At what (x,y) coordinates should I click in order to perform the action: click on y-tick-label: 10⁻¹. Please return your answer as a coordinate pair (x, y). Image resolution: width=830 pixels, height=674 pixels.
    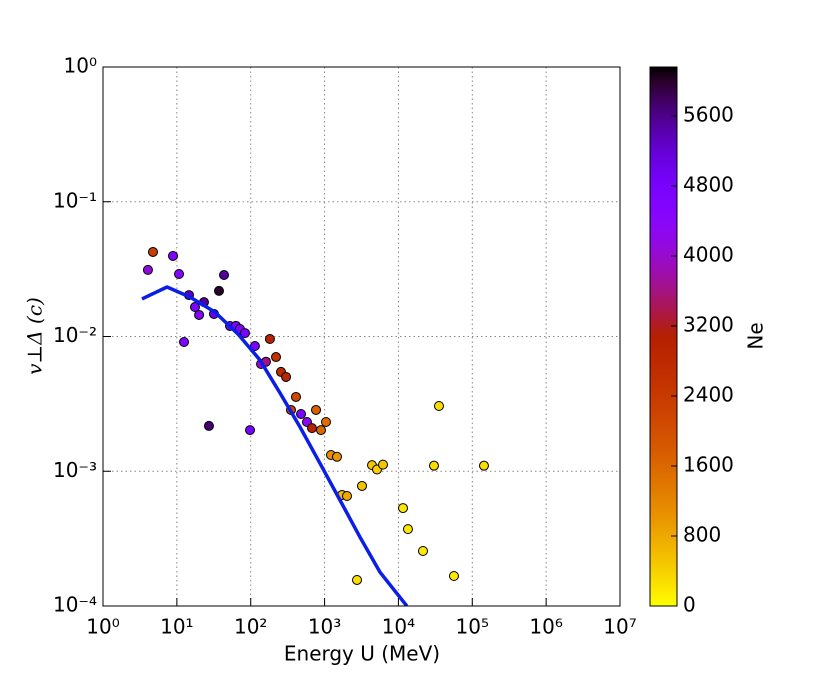
    Looking at the image, I should click on (75, 200).